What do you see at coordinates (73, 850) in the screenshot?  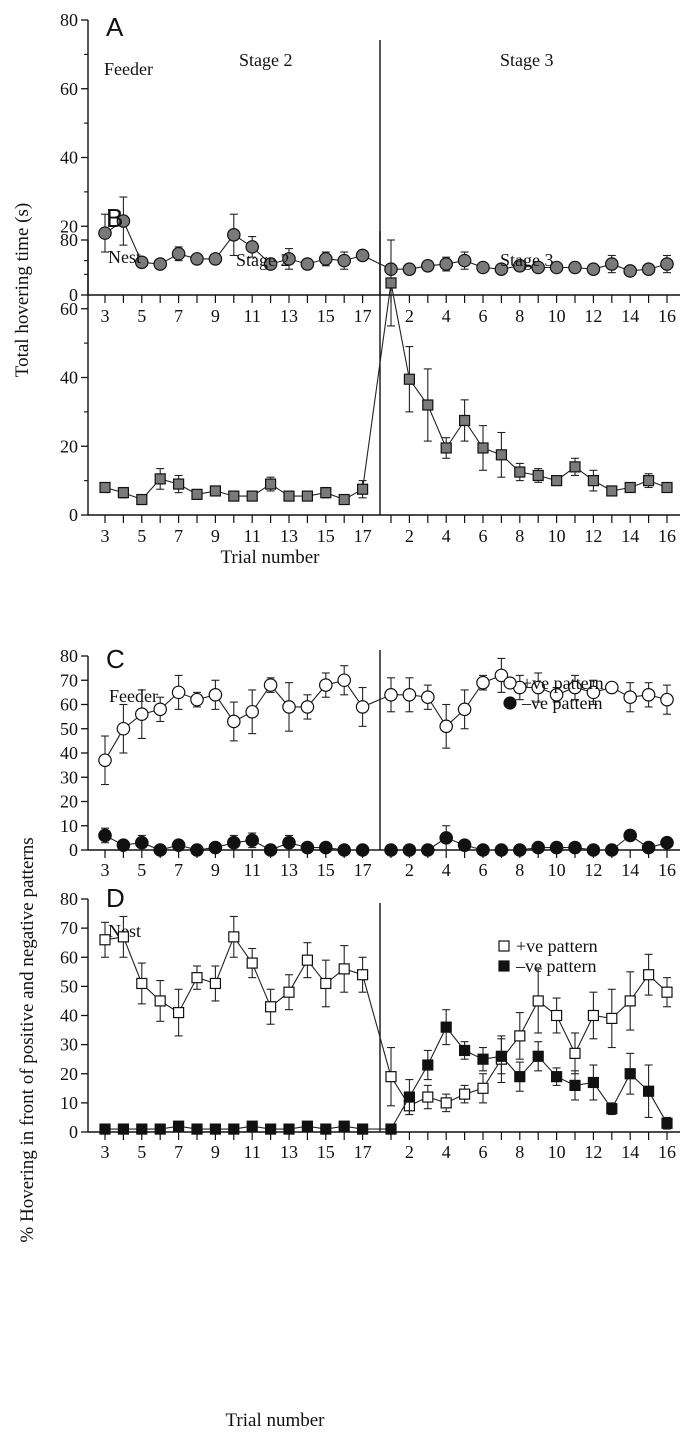 I see `panel-c-y-tick-label: 0` at bounding box center [73, 850].